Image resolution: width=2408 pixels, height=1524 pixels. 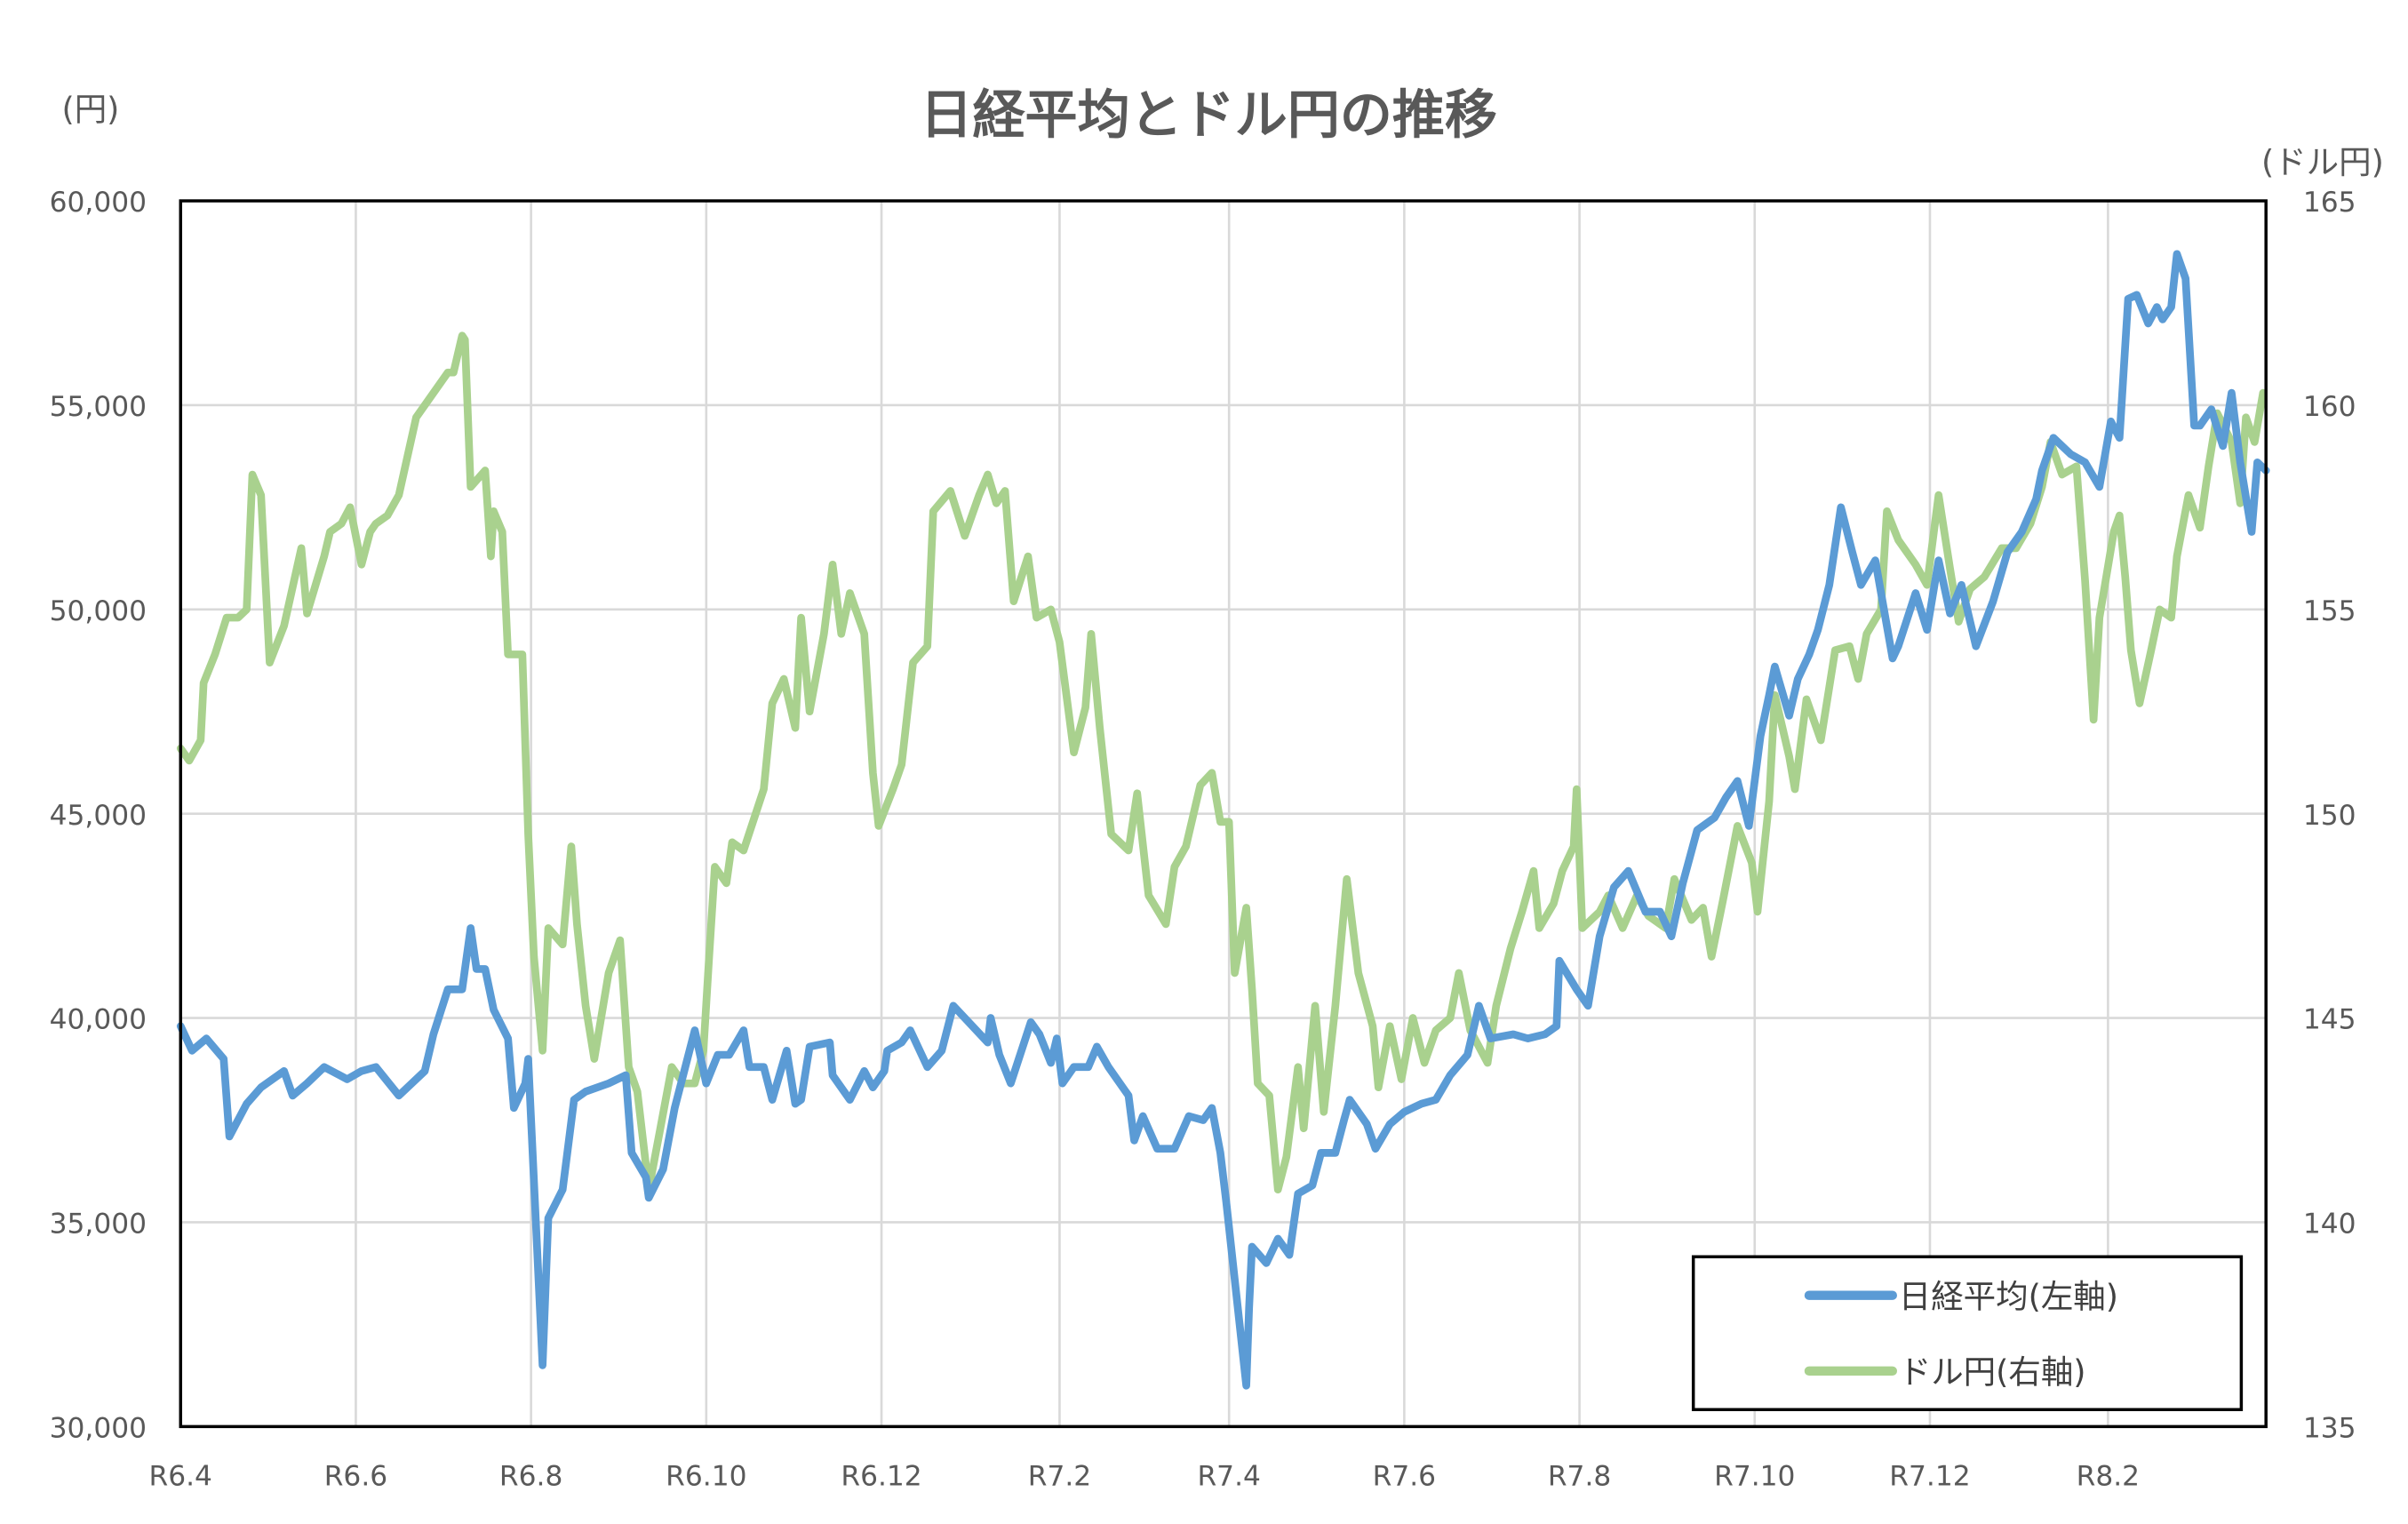 I want to click on x-tick-label: R6.6, so click(x=355, y=1476).